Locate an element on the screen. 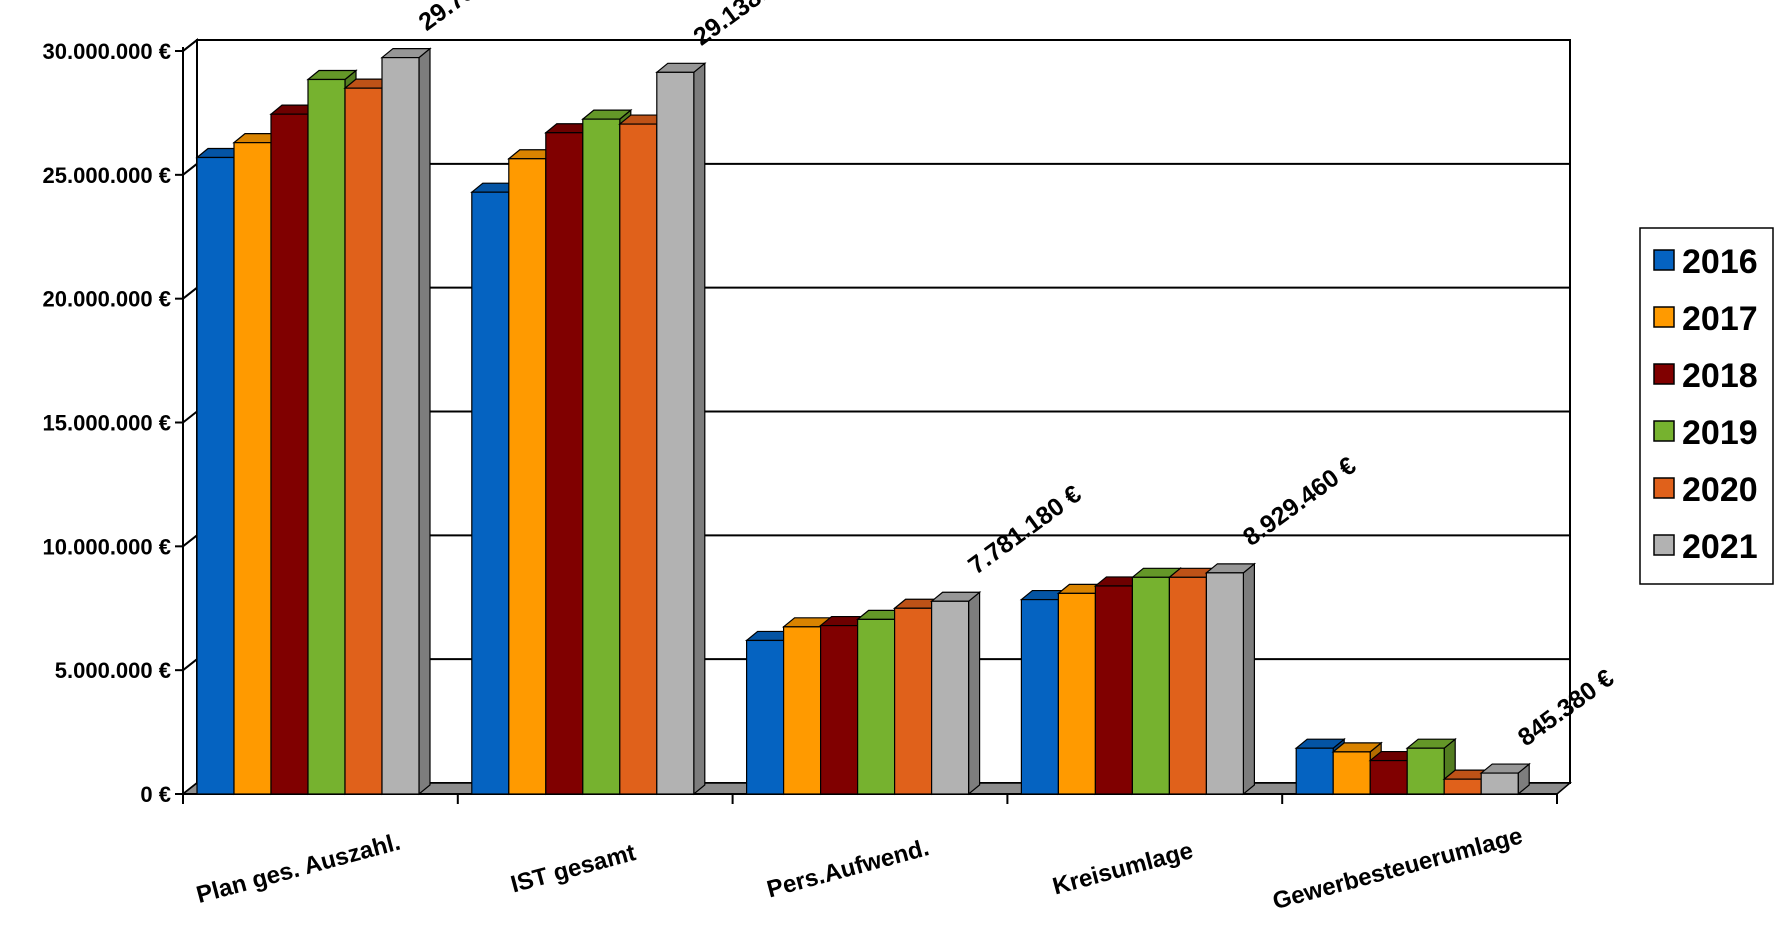 The image size is (1775, 942). legend-item: 2019 is located at coordinates (1705, 433).